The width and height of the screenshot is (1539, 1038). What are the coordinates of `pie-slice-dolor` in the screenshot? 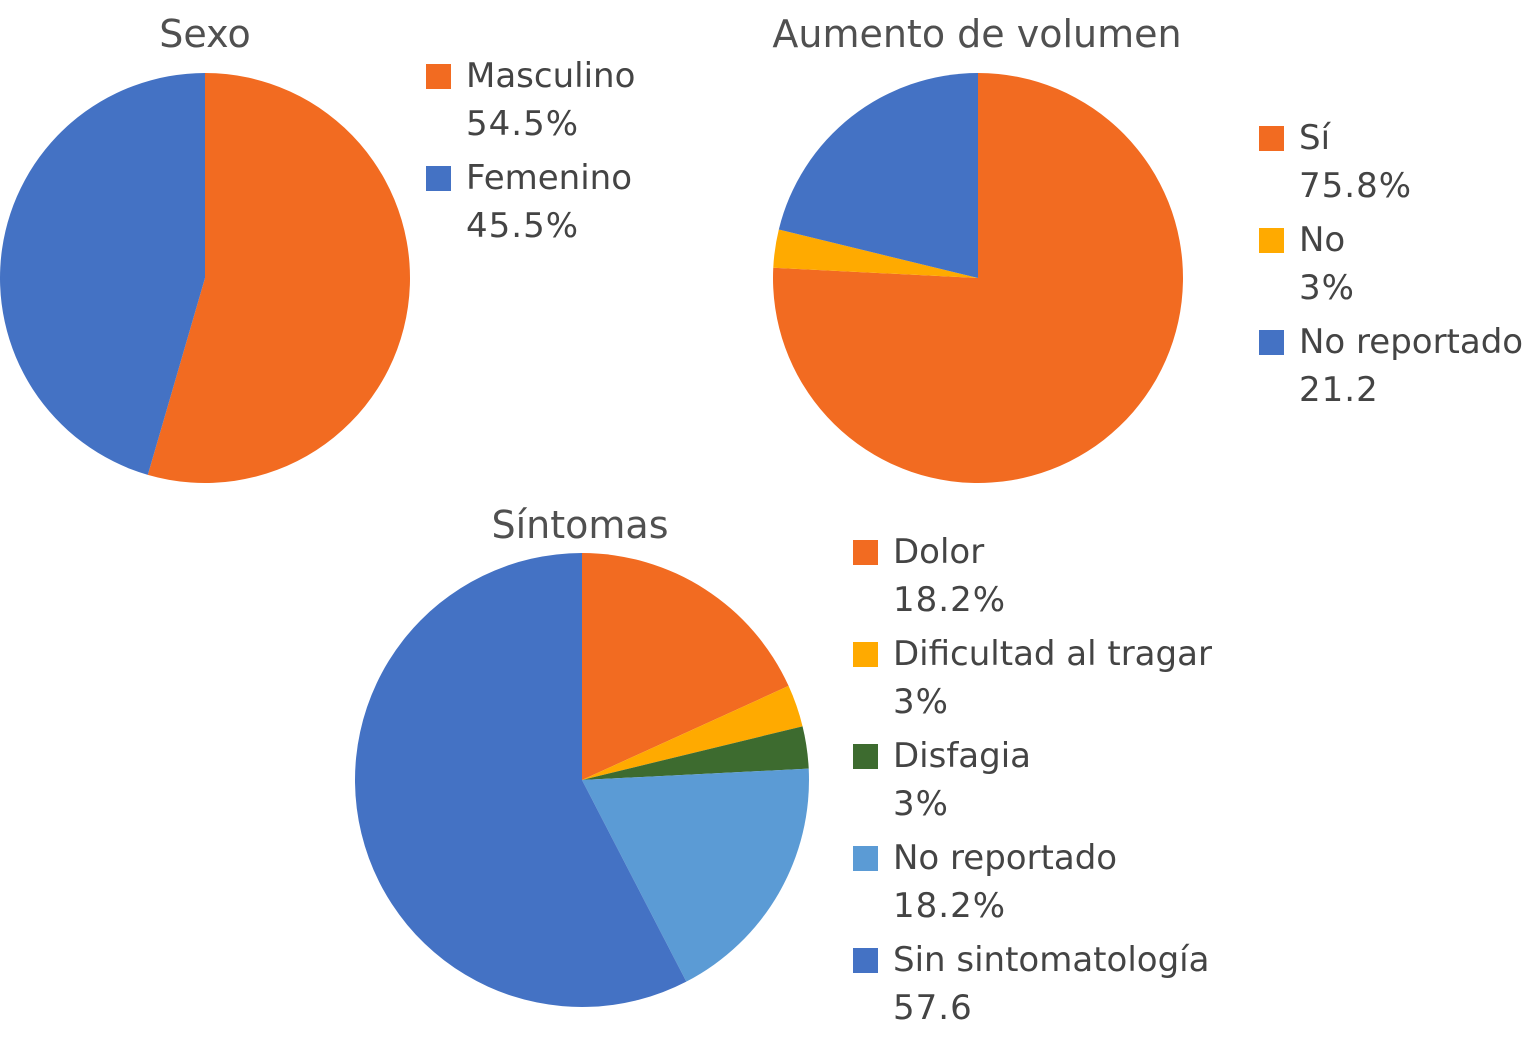 It's located at (685, 666).